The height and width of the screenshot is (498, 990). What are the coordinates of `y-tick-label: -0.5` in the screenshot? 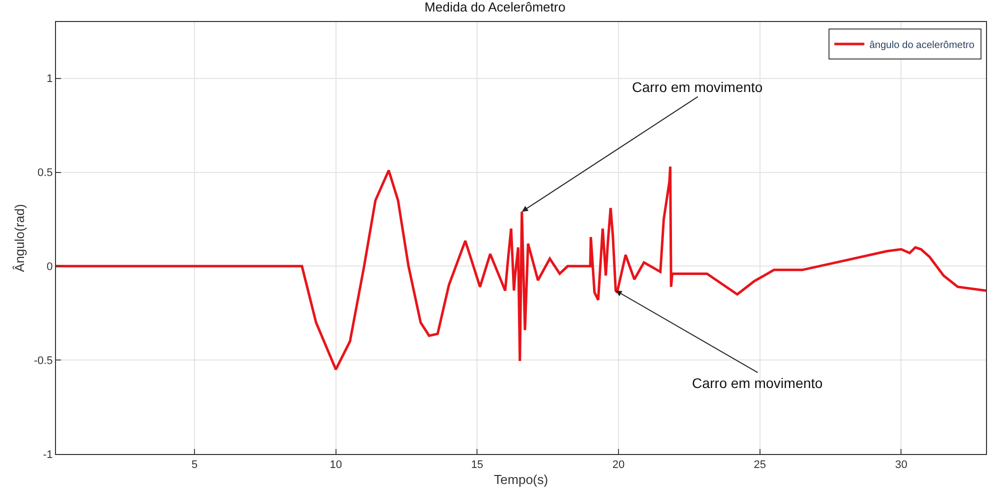 It's located at (43, 360).